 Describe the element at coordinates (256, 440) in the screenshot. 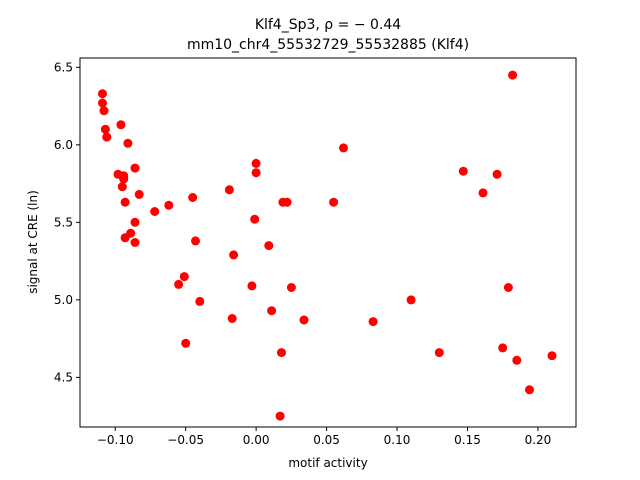

I see `x-tick-label: 0.00` at that location.